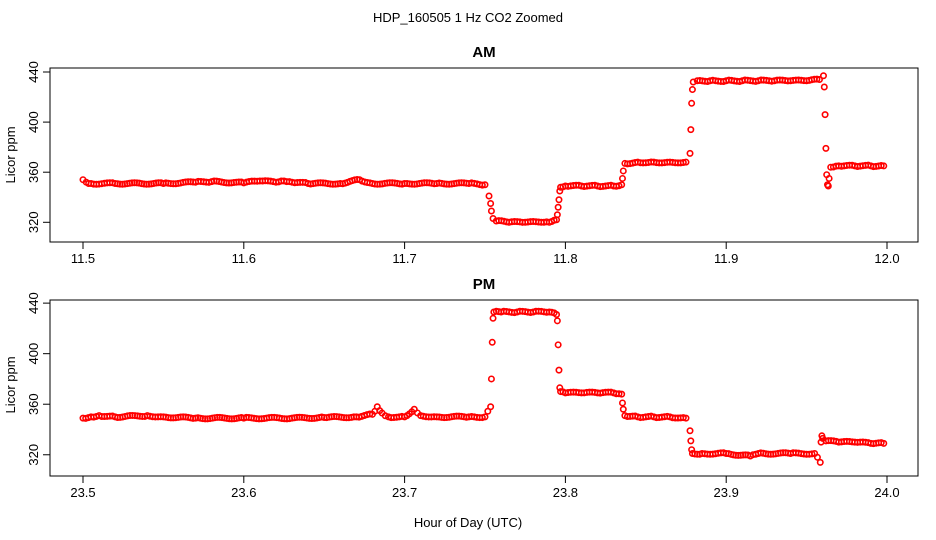 The image size is (936, 540). Describe the element at coordinates (82, 492) in the screenshot. I see `x-tick-label: 23.5` at that location.